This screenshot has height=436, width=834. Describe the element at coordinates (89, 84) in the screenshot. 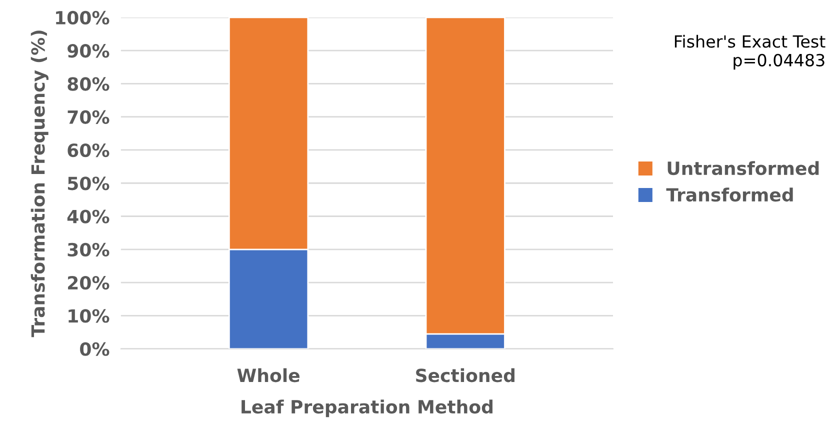

I see `y-tick-label: 80%` at that location.